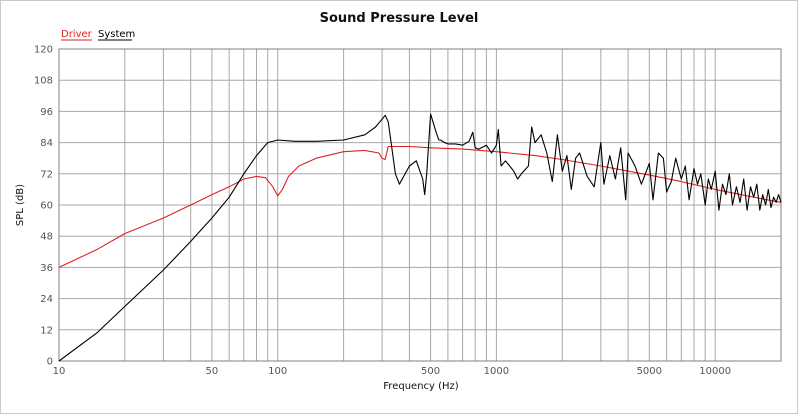 The image size is (798, 415). I want to click on x-tick-label: 10, so click(59, 371).